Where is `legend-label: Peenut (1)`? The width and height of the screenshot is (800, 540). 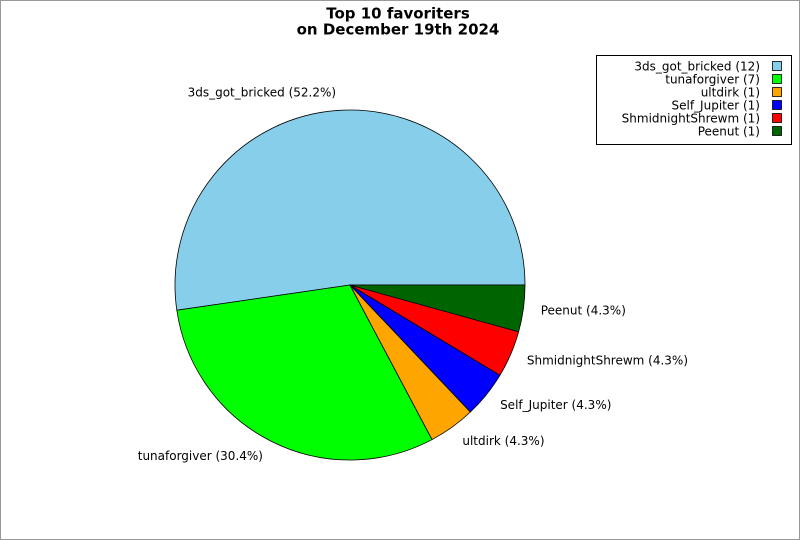
legend-label: Peenut (1) is located at coordinates (729, 132).